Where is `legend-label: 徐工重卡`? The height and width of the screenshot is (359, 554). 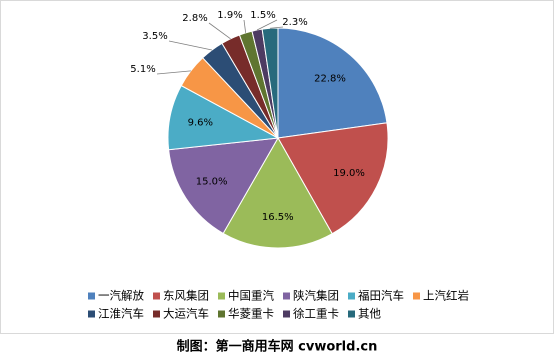
legend-label: 徐工重卡 is located at coordinates (316, 314).